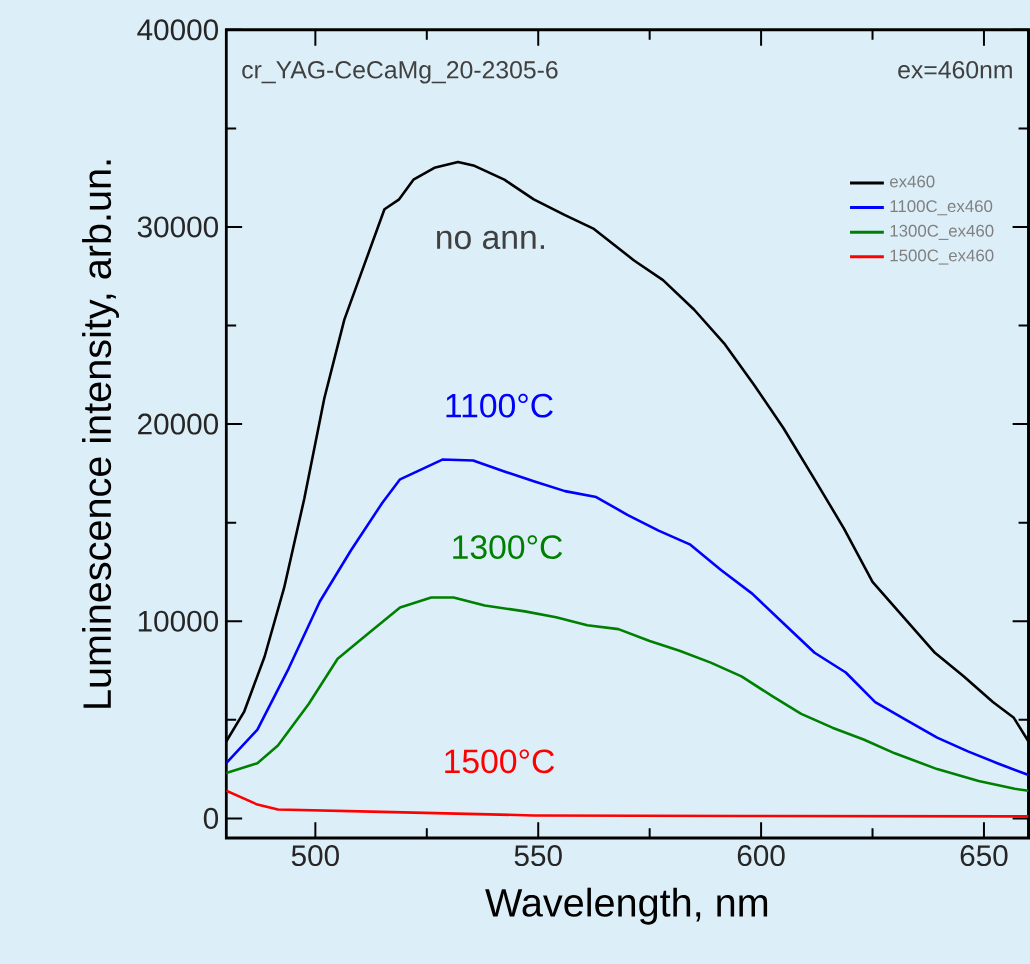 This screenshot has height=964, width=1030. Describe the element at coordinates (499, 405) in the screenshot. I see `annotation: 1100°C` at that location.